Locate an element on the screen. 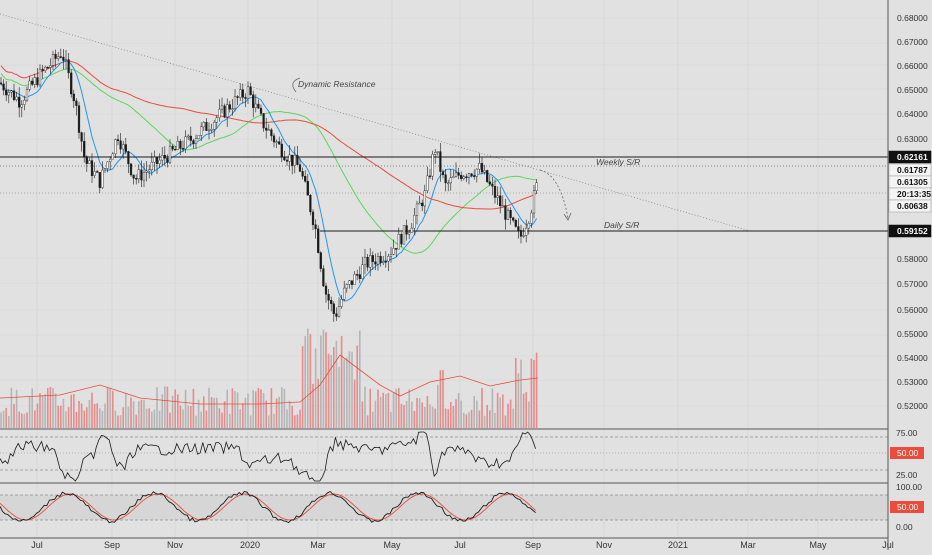  stoch-d-line is located at coordinates (268, 507).